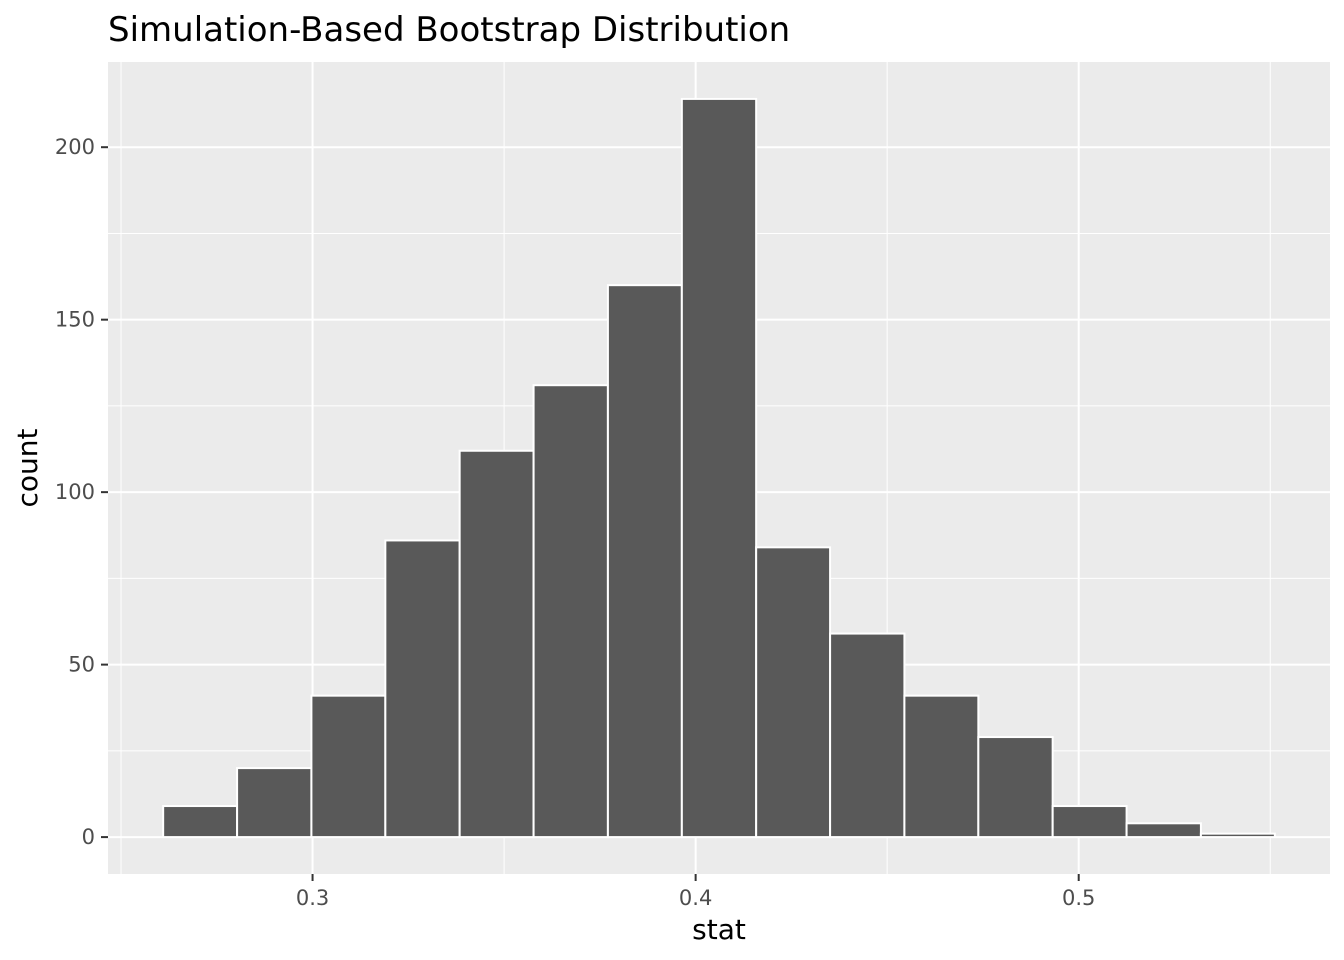  I want to click on x-tick-label: 0.4, so click(695, 898).